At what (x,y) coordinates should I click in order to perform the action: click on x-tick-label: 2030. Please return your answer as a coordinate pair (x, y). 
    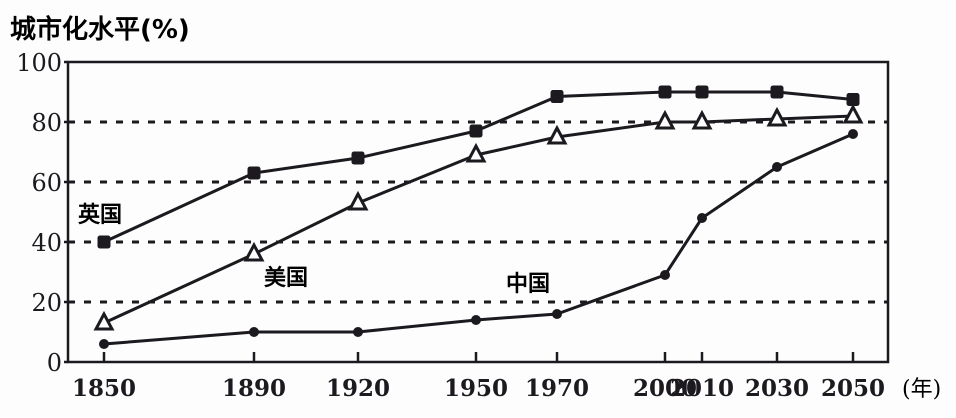
    Looking at the image, I should click on (777, 388).